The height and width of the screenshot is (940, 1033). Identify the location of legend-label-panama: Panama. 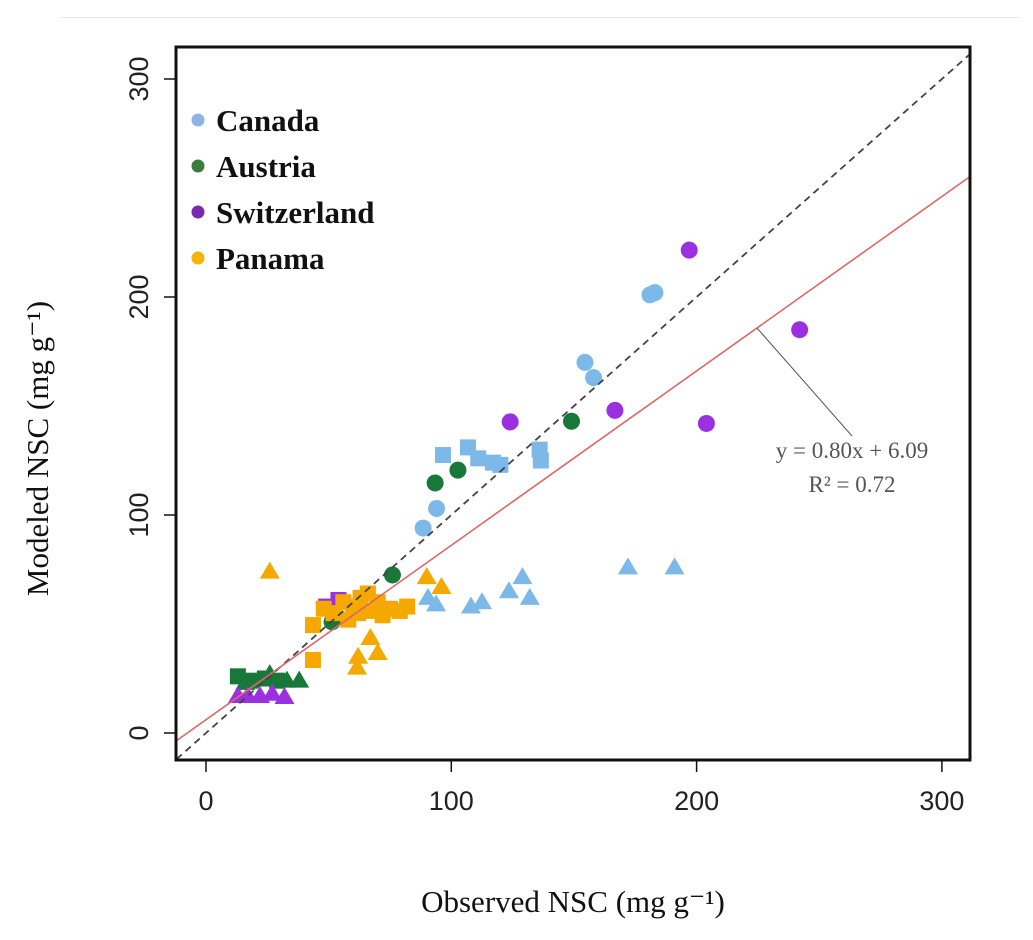
(270, 258).